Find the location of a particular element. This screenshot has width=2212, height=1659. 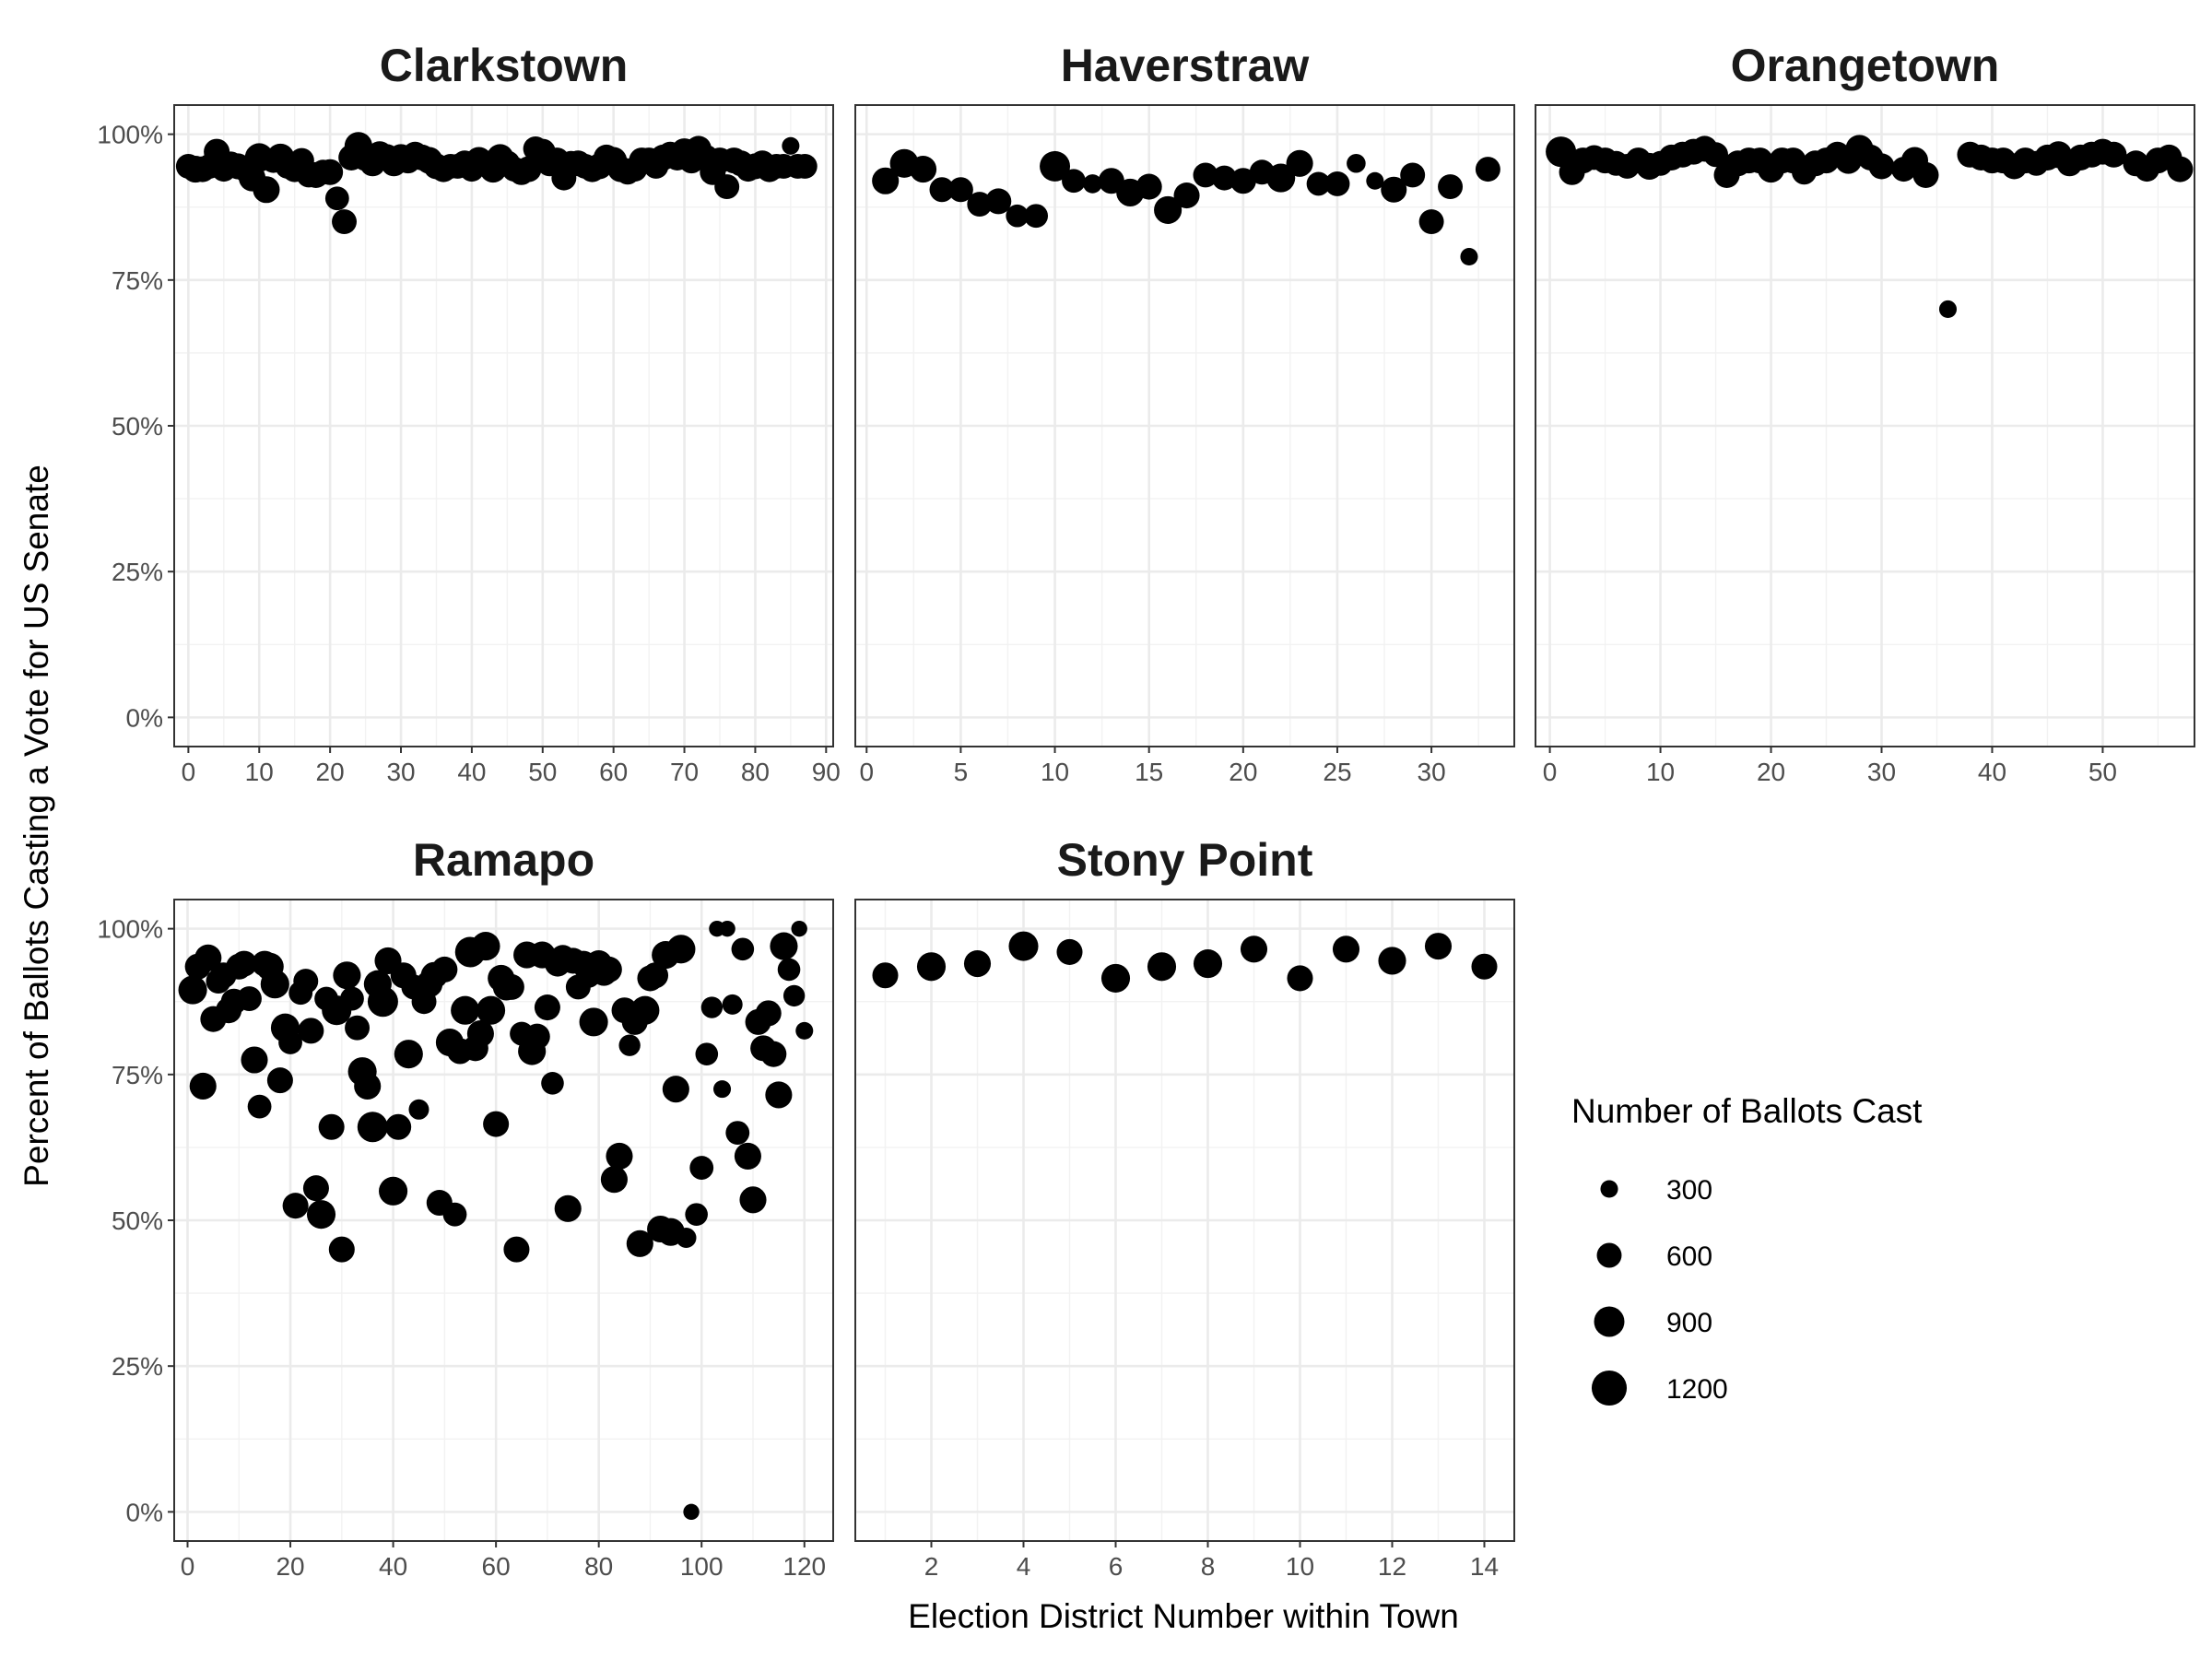

facet-title-haverstraw: Haverstraw is located at coordinates (1185, 65).